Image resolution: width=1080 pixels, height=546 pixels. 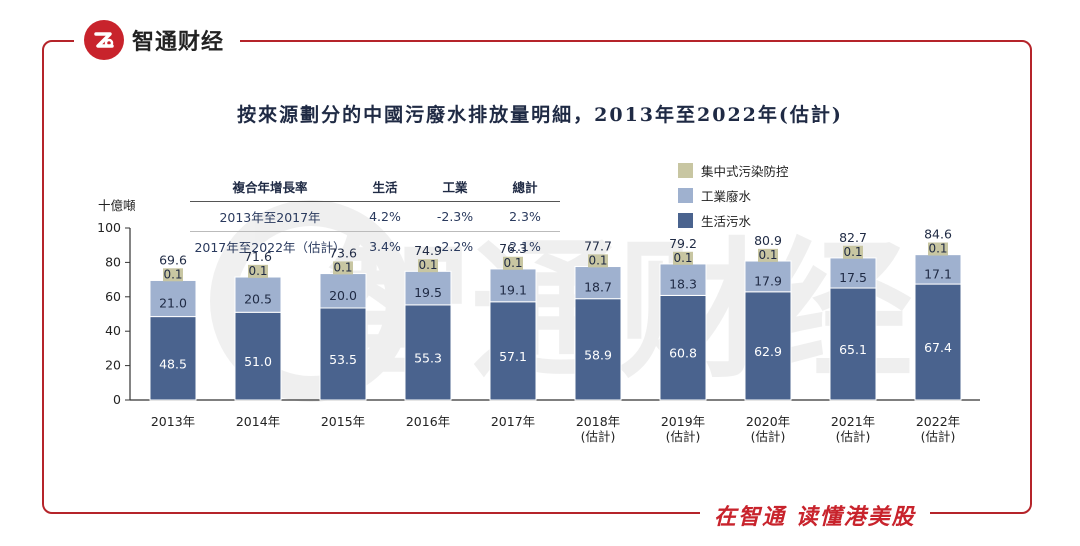 I want to click on y-tick-label: 60, so click(x=113, y=296).